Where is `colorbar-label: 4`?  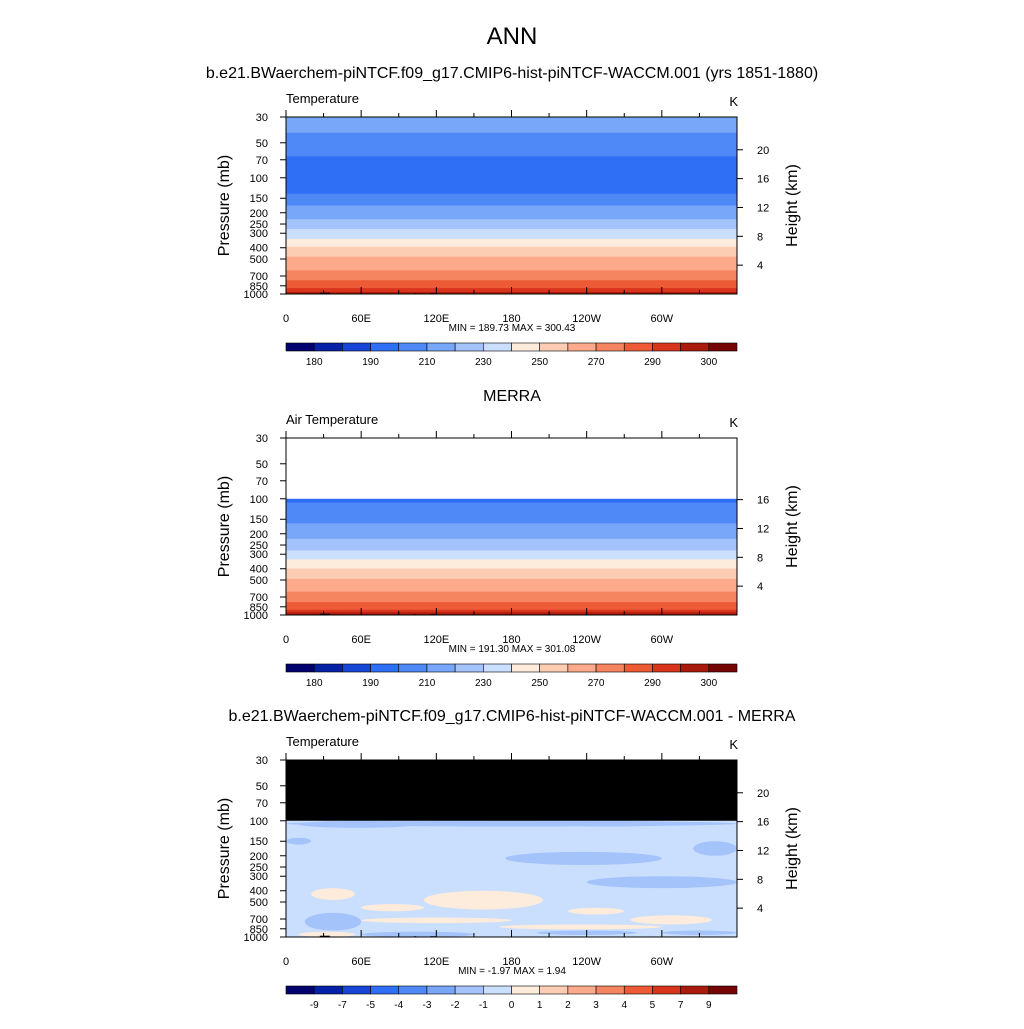 colorbar-label: 4 is located at coordinates (624, 1005).